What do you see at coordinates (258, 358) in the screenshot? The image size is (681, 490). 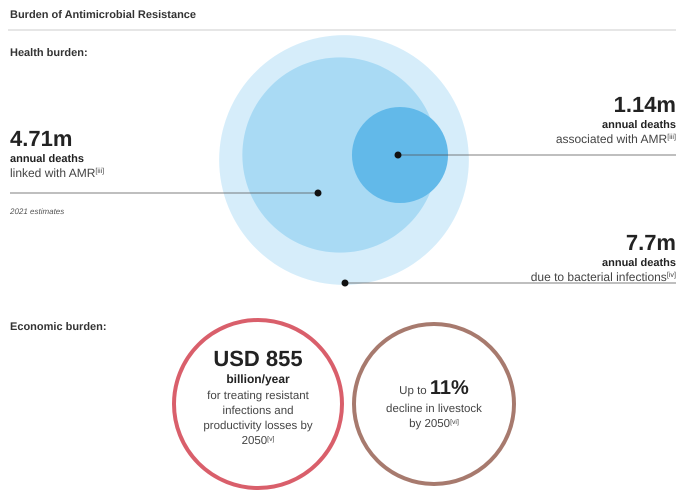 I see `text: USD 855` at bounding box center [258, 358].